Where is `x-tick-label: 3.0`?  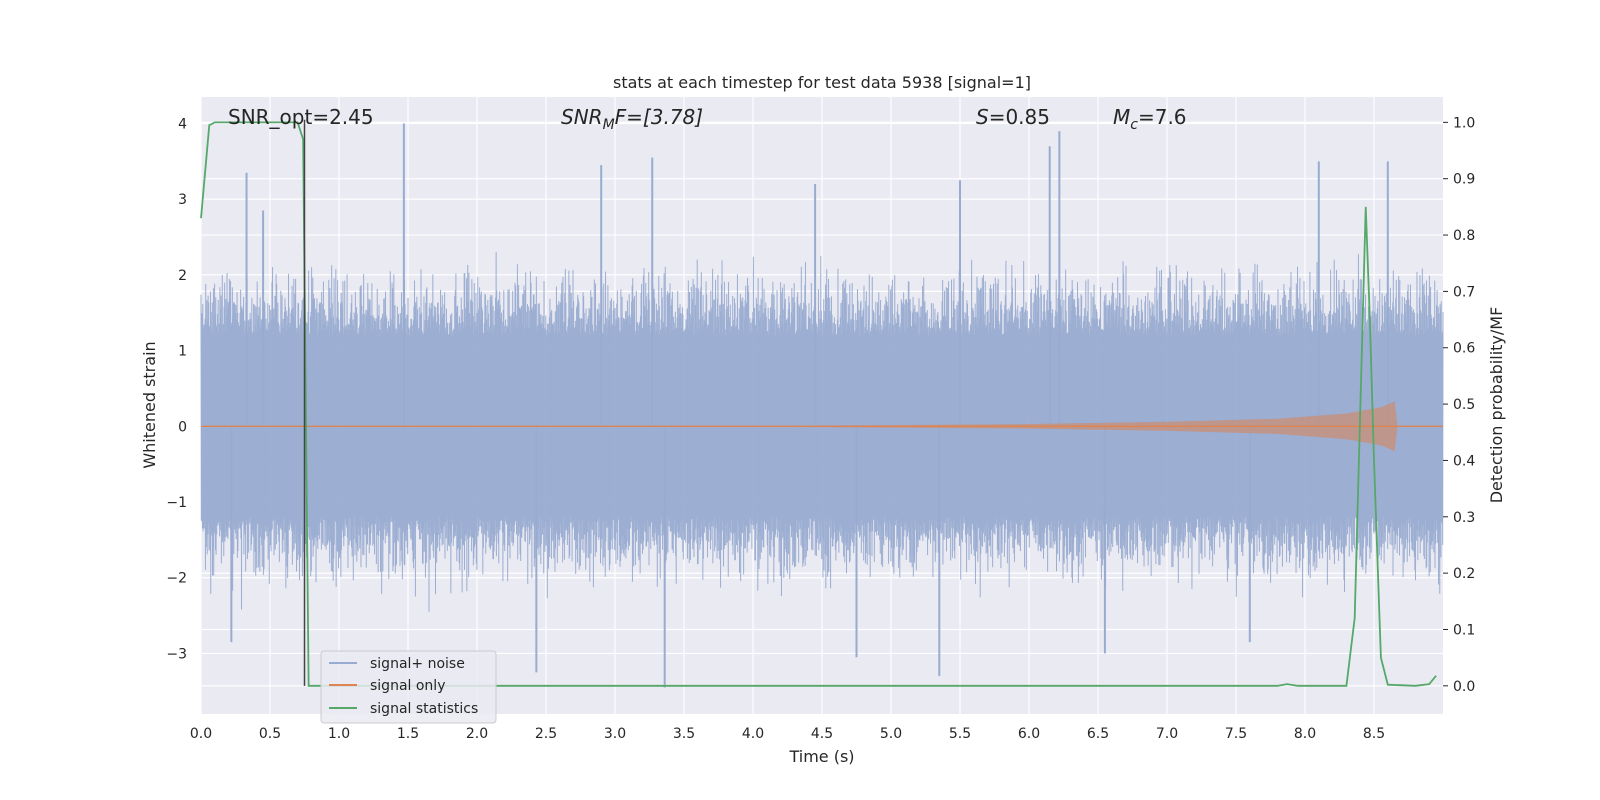
x-tick-label: 3.0 is located at coordinates (615, 734).